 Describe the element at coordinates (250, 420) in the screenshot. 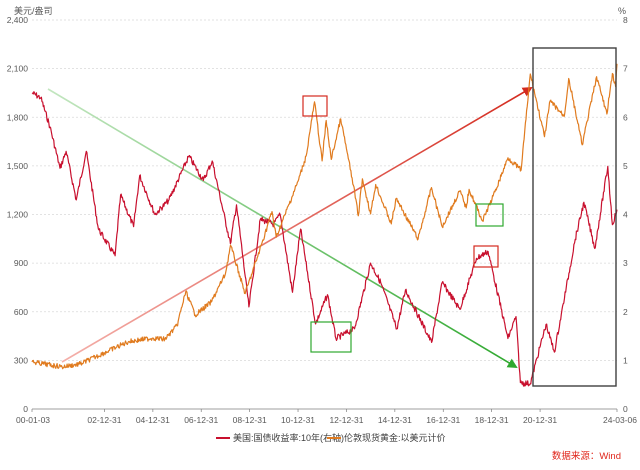

I see `x-tick-label: 08-12-31` at that location.